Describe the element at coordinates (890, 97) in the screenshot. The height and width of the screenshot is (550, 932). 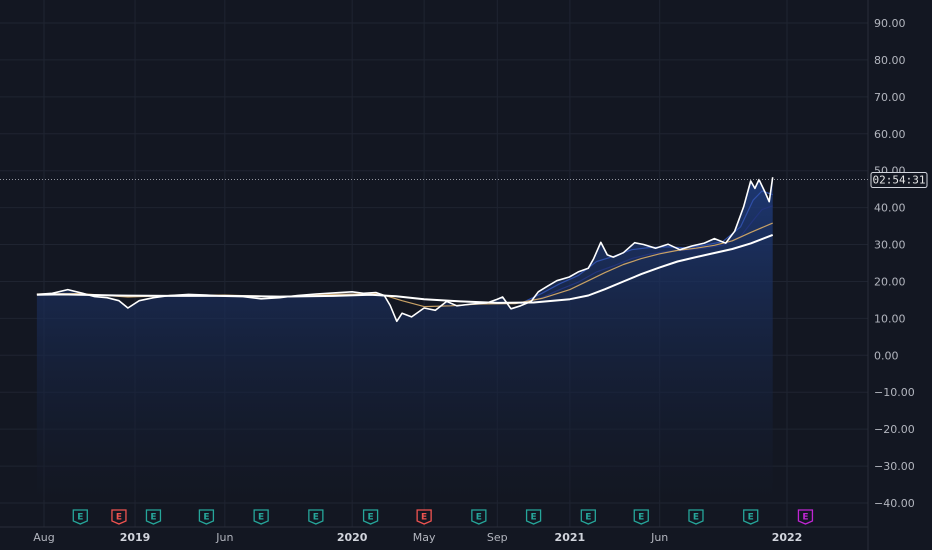
I see `y-tick-label: 70.00` at that location.